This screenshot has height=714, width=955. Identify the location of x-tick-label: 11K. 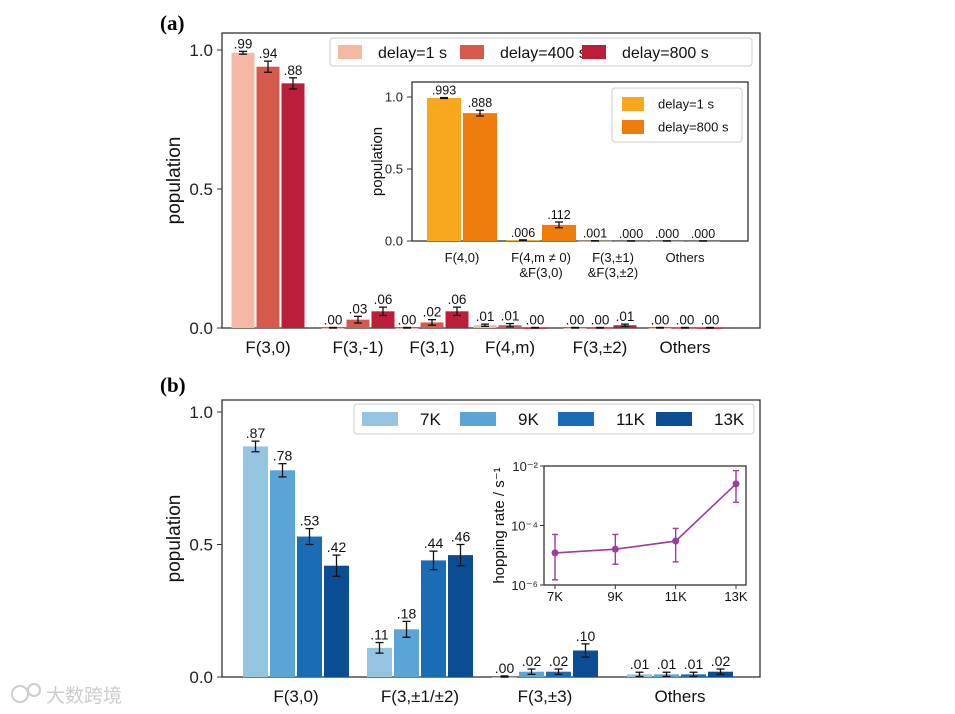
(676, 596).